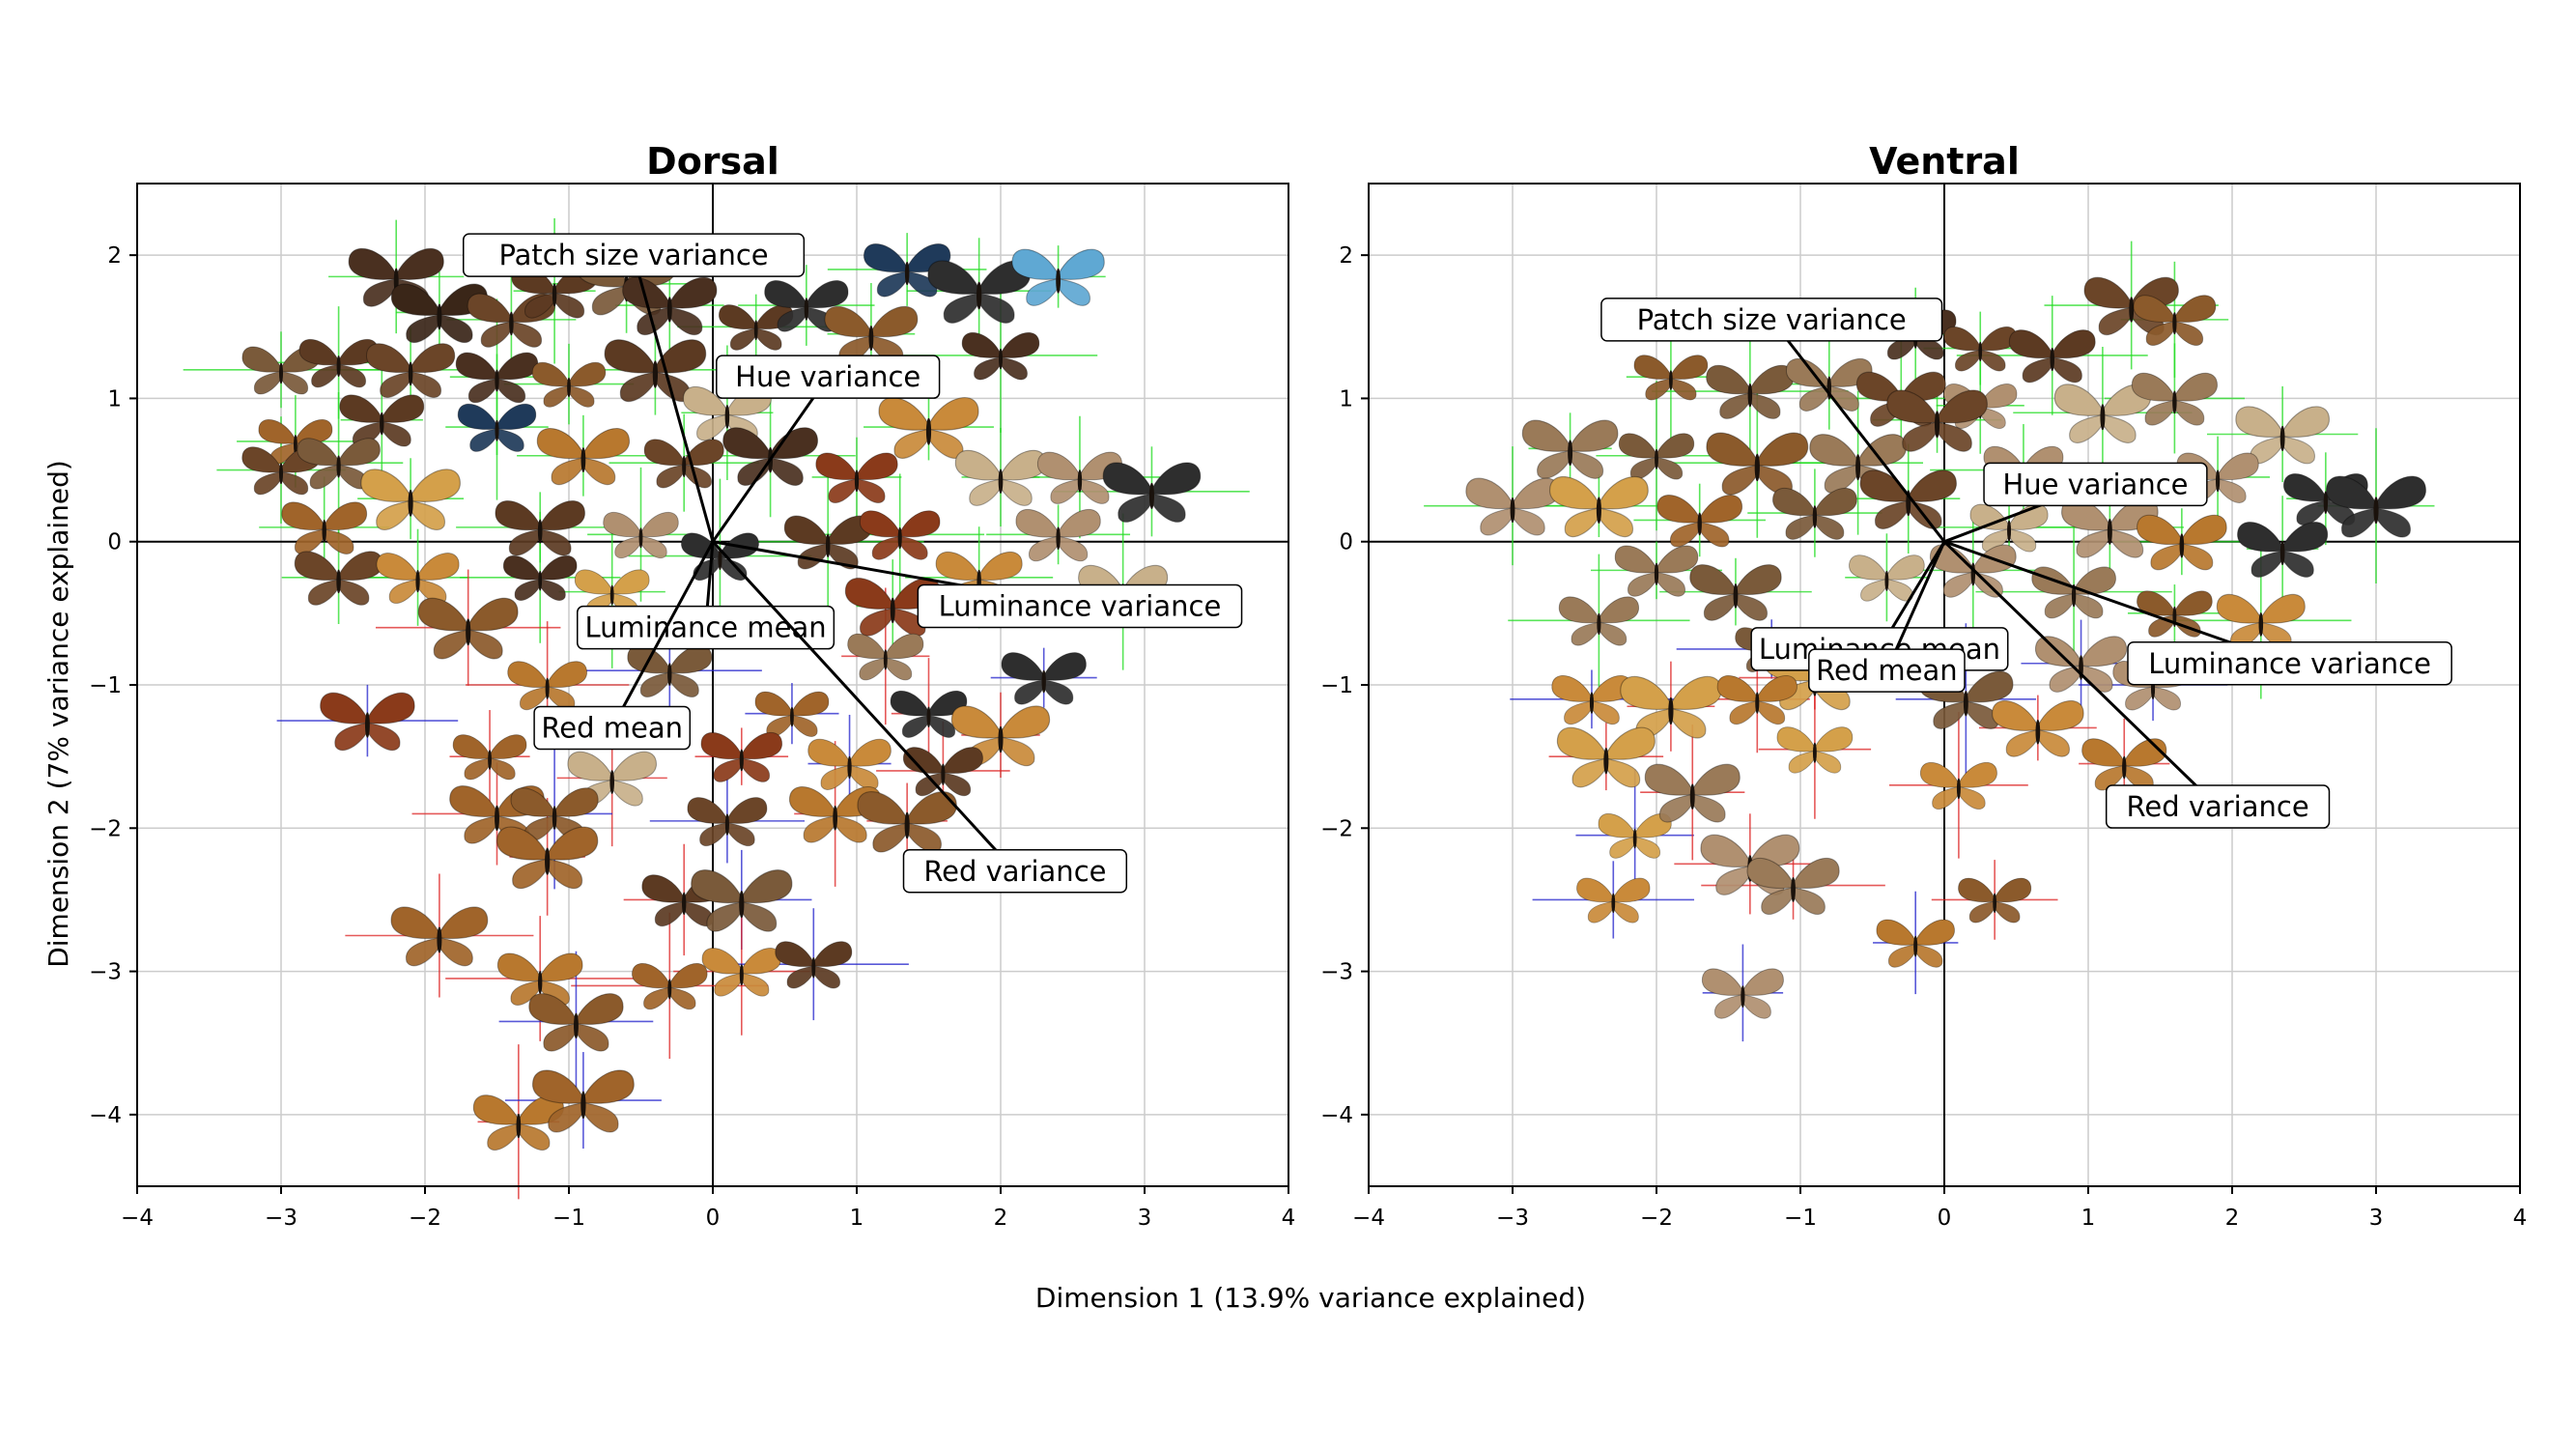 The width and height of the screenshot is (2576, 1449). What do you see at coordinates (1772, 319) in the screenshot?
I see `loading-label-text: Patch size variance` at bounding box center [1772, 319].